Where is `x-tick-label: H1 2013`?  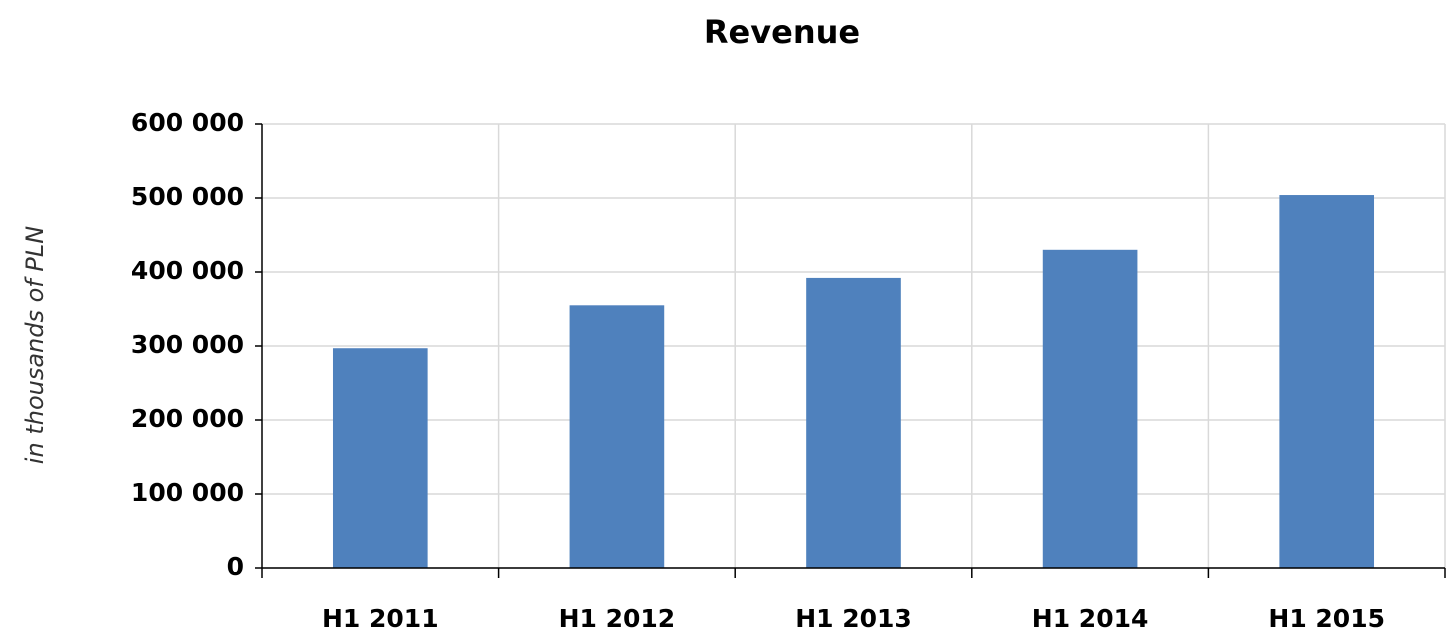
x-tick-label: H1 2013 is located at coordinates (853, 618).